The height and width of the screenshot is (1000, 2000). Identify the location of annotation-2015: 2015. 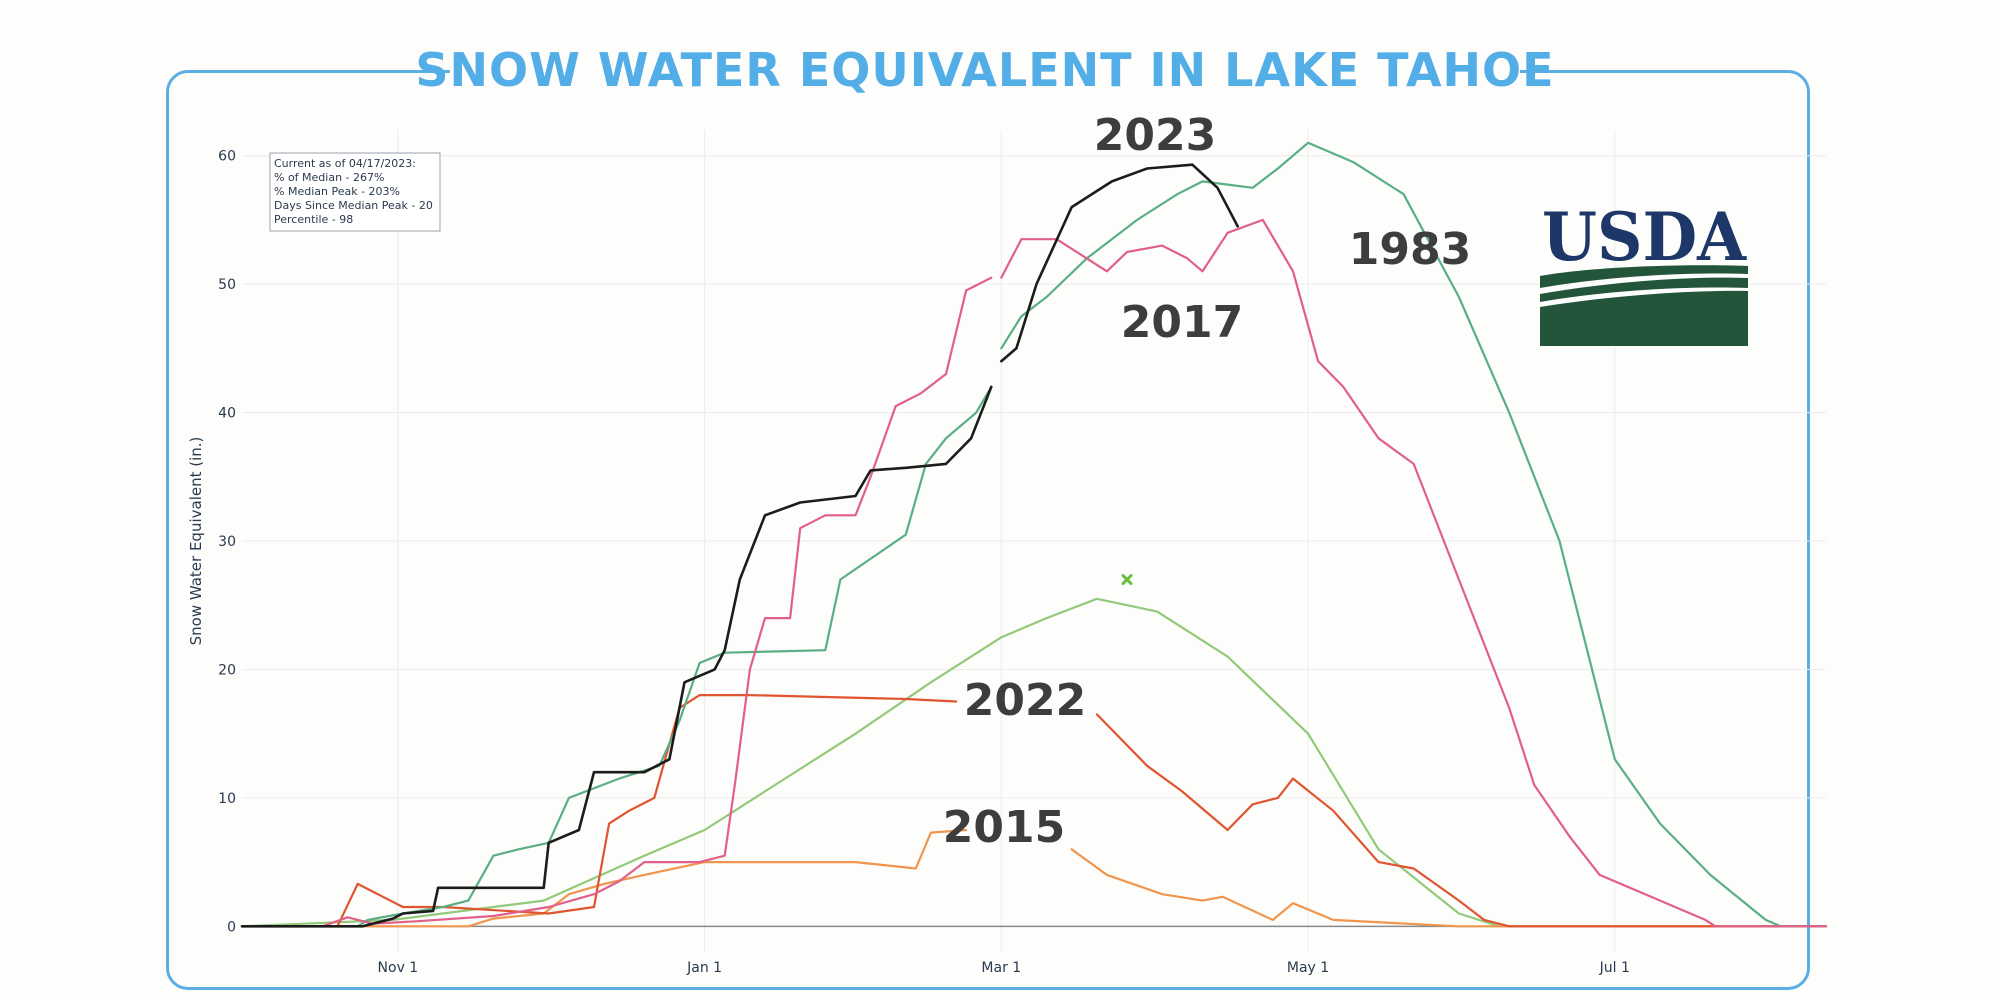
(1004, 827).